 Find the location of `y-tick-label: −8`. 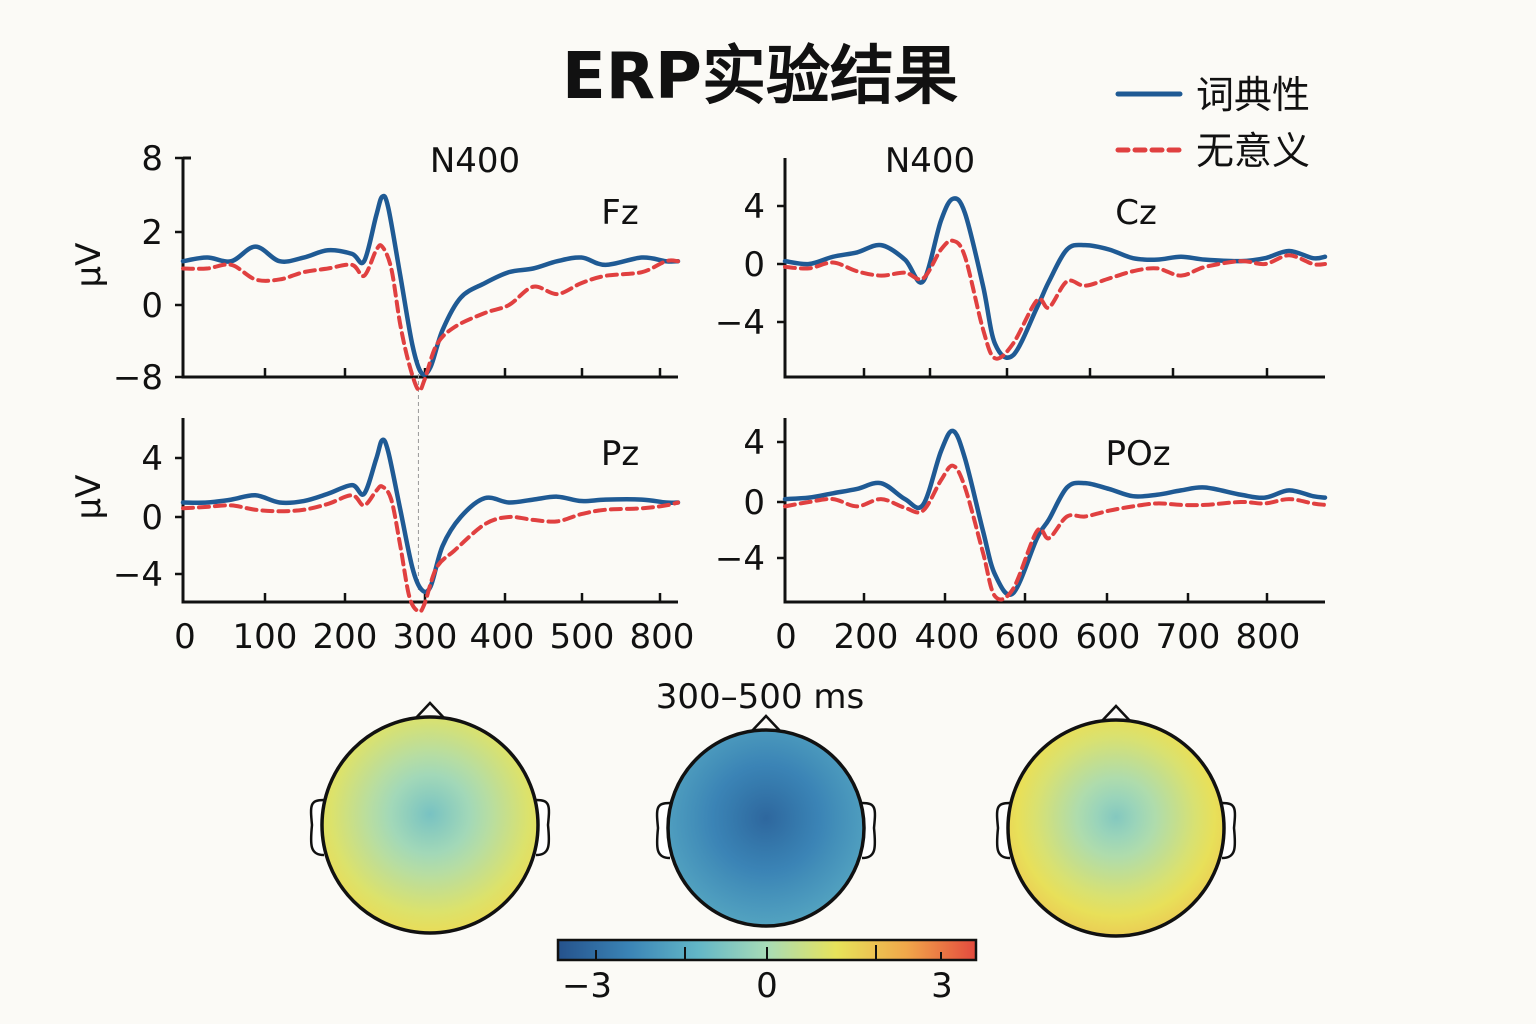

y-tick-label: −8 is located at coordinates (138, 378).